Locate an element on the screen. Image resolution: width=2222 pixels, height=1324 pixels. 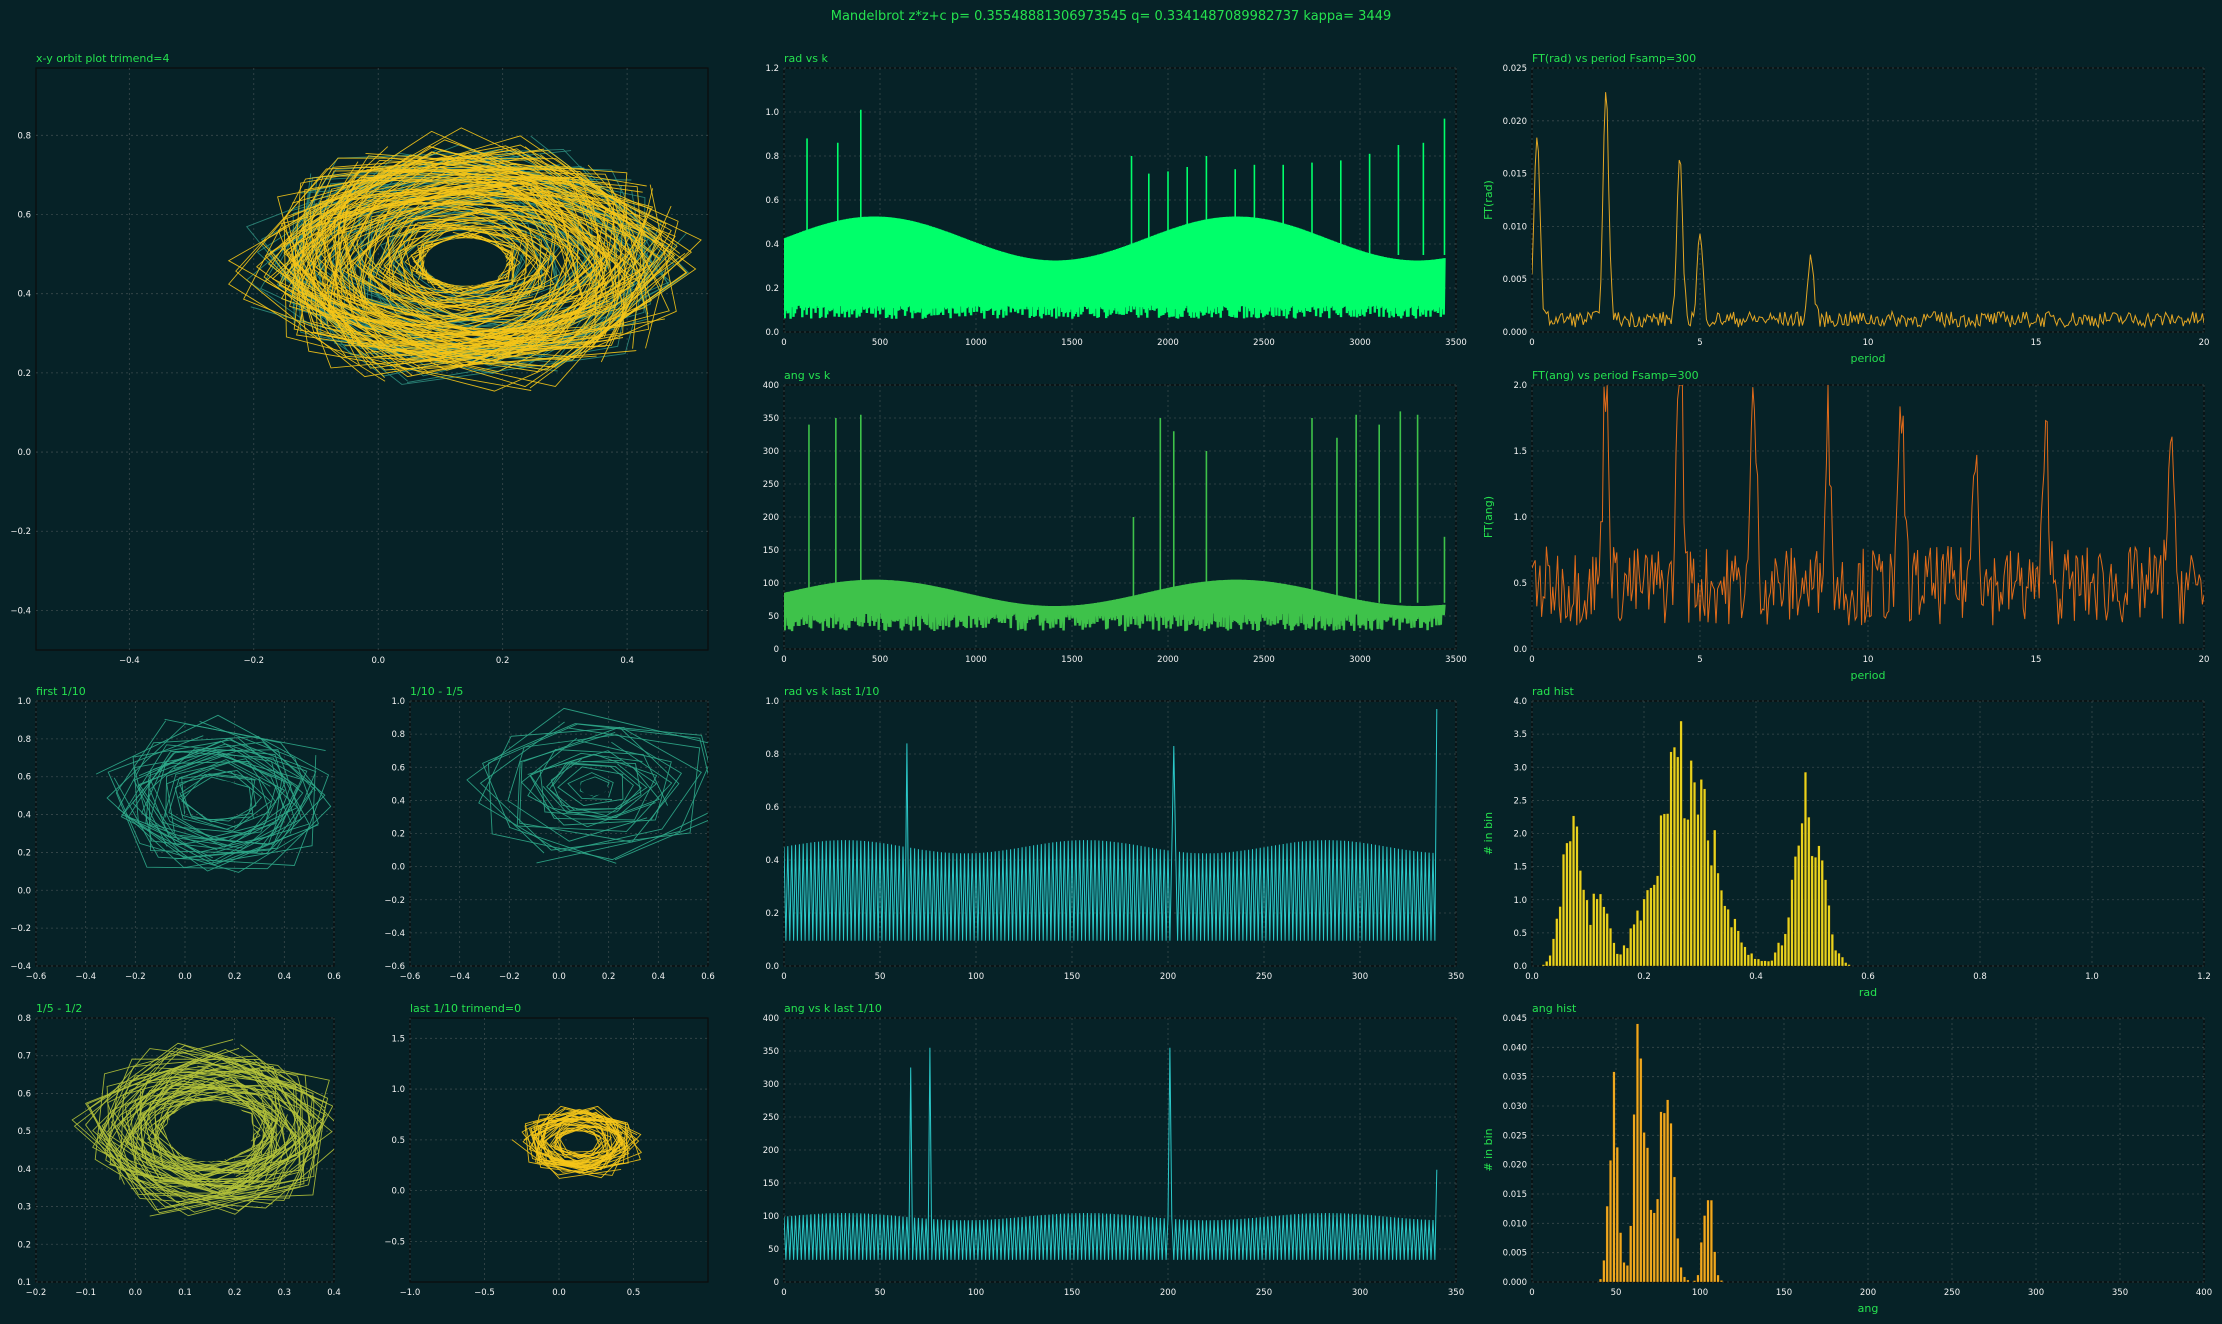
x-tick-label: 1000 is located at coordinates (976, 660).